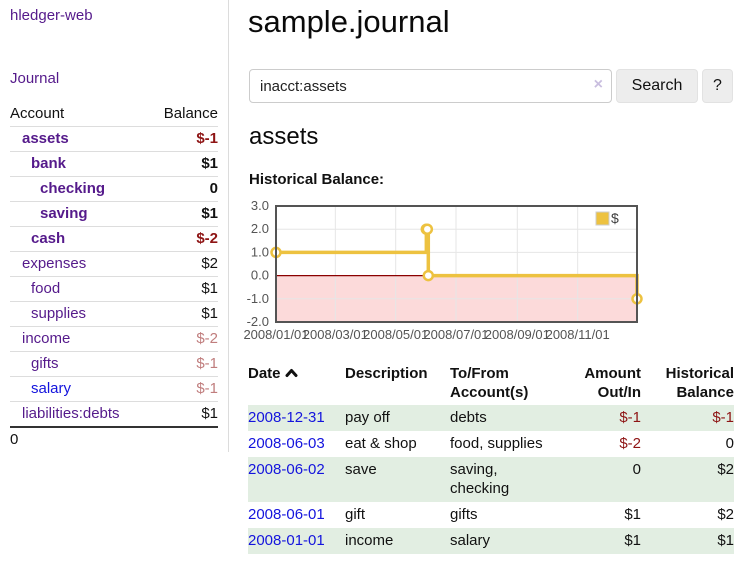  I want to click on historical-balance-label: Historical Balance:, so click(317, 179).